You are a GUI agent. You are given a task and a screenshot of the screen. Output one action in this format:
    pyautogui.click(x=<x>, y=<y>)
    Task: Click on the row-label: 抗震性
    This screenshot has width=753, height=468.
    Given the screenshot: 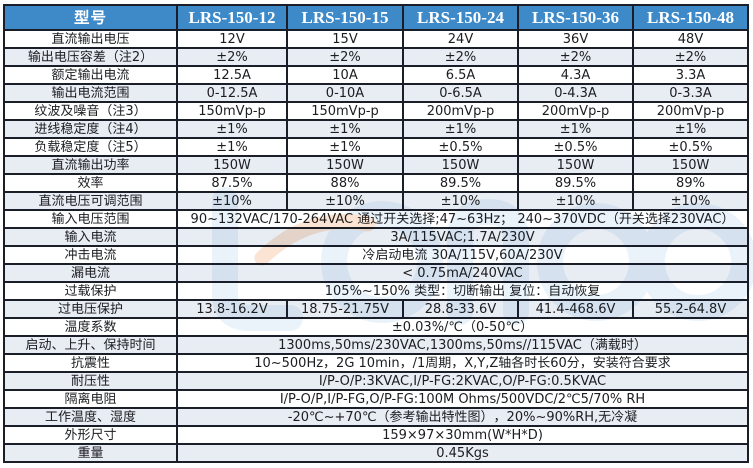 What is the action you would take?
    pyautogui.click(x=91, y=364)
    